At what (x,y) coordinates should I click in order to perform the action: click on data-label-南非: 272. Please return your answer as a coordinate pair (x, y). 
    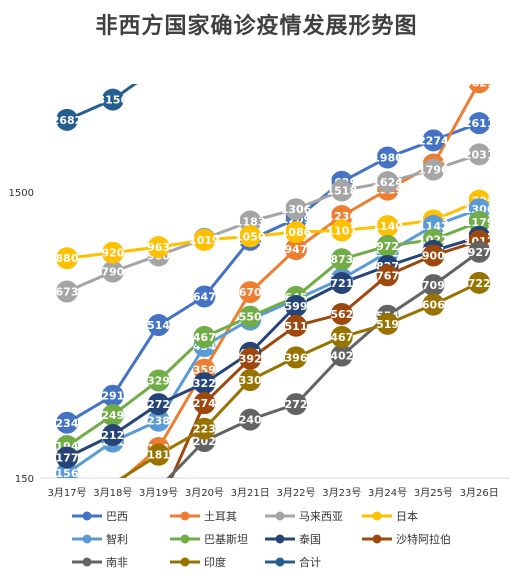
    Looking at the image, I should click on (296, 404).